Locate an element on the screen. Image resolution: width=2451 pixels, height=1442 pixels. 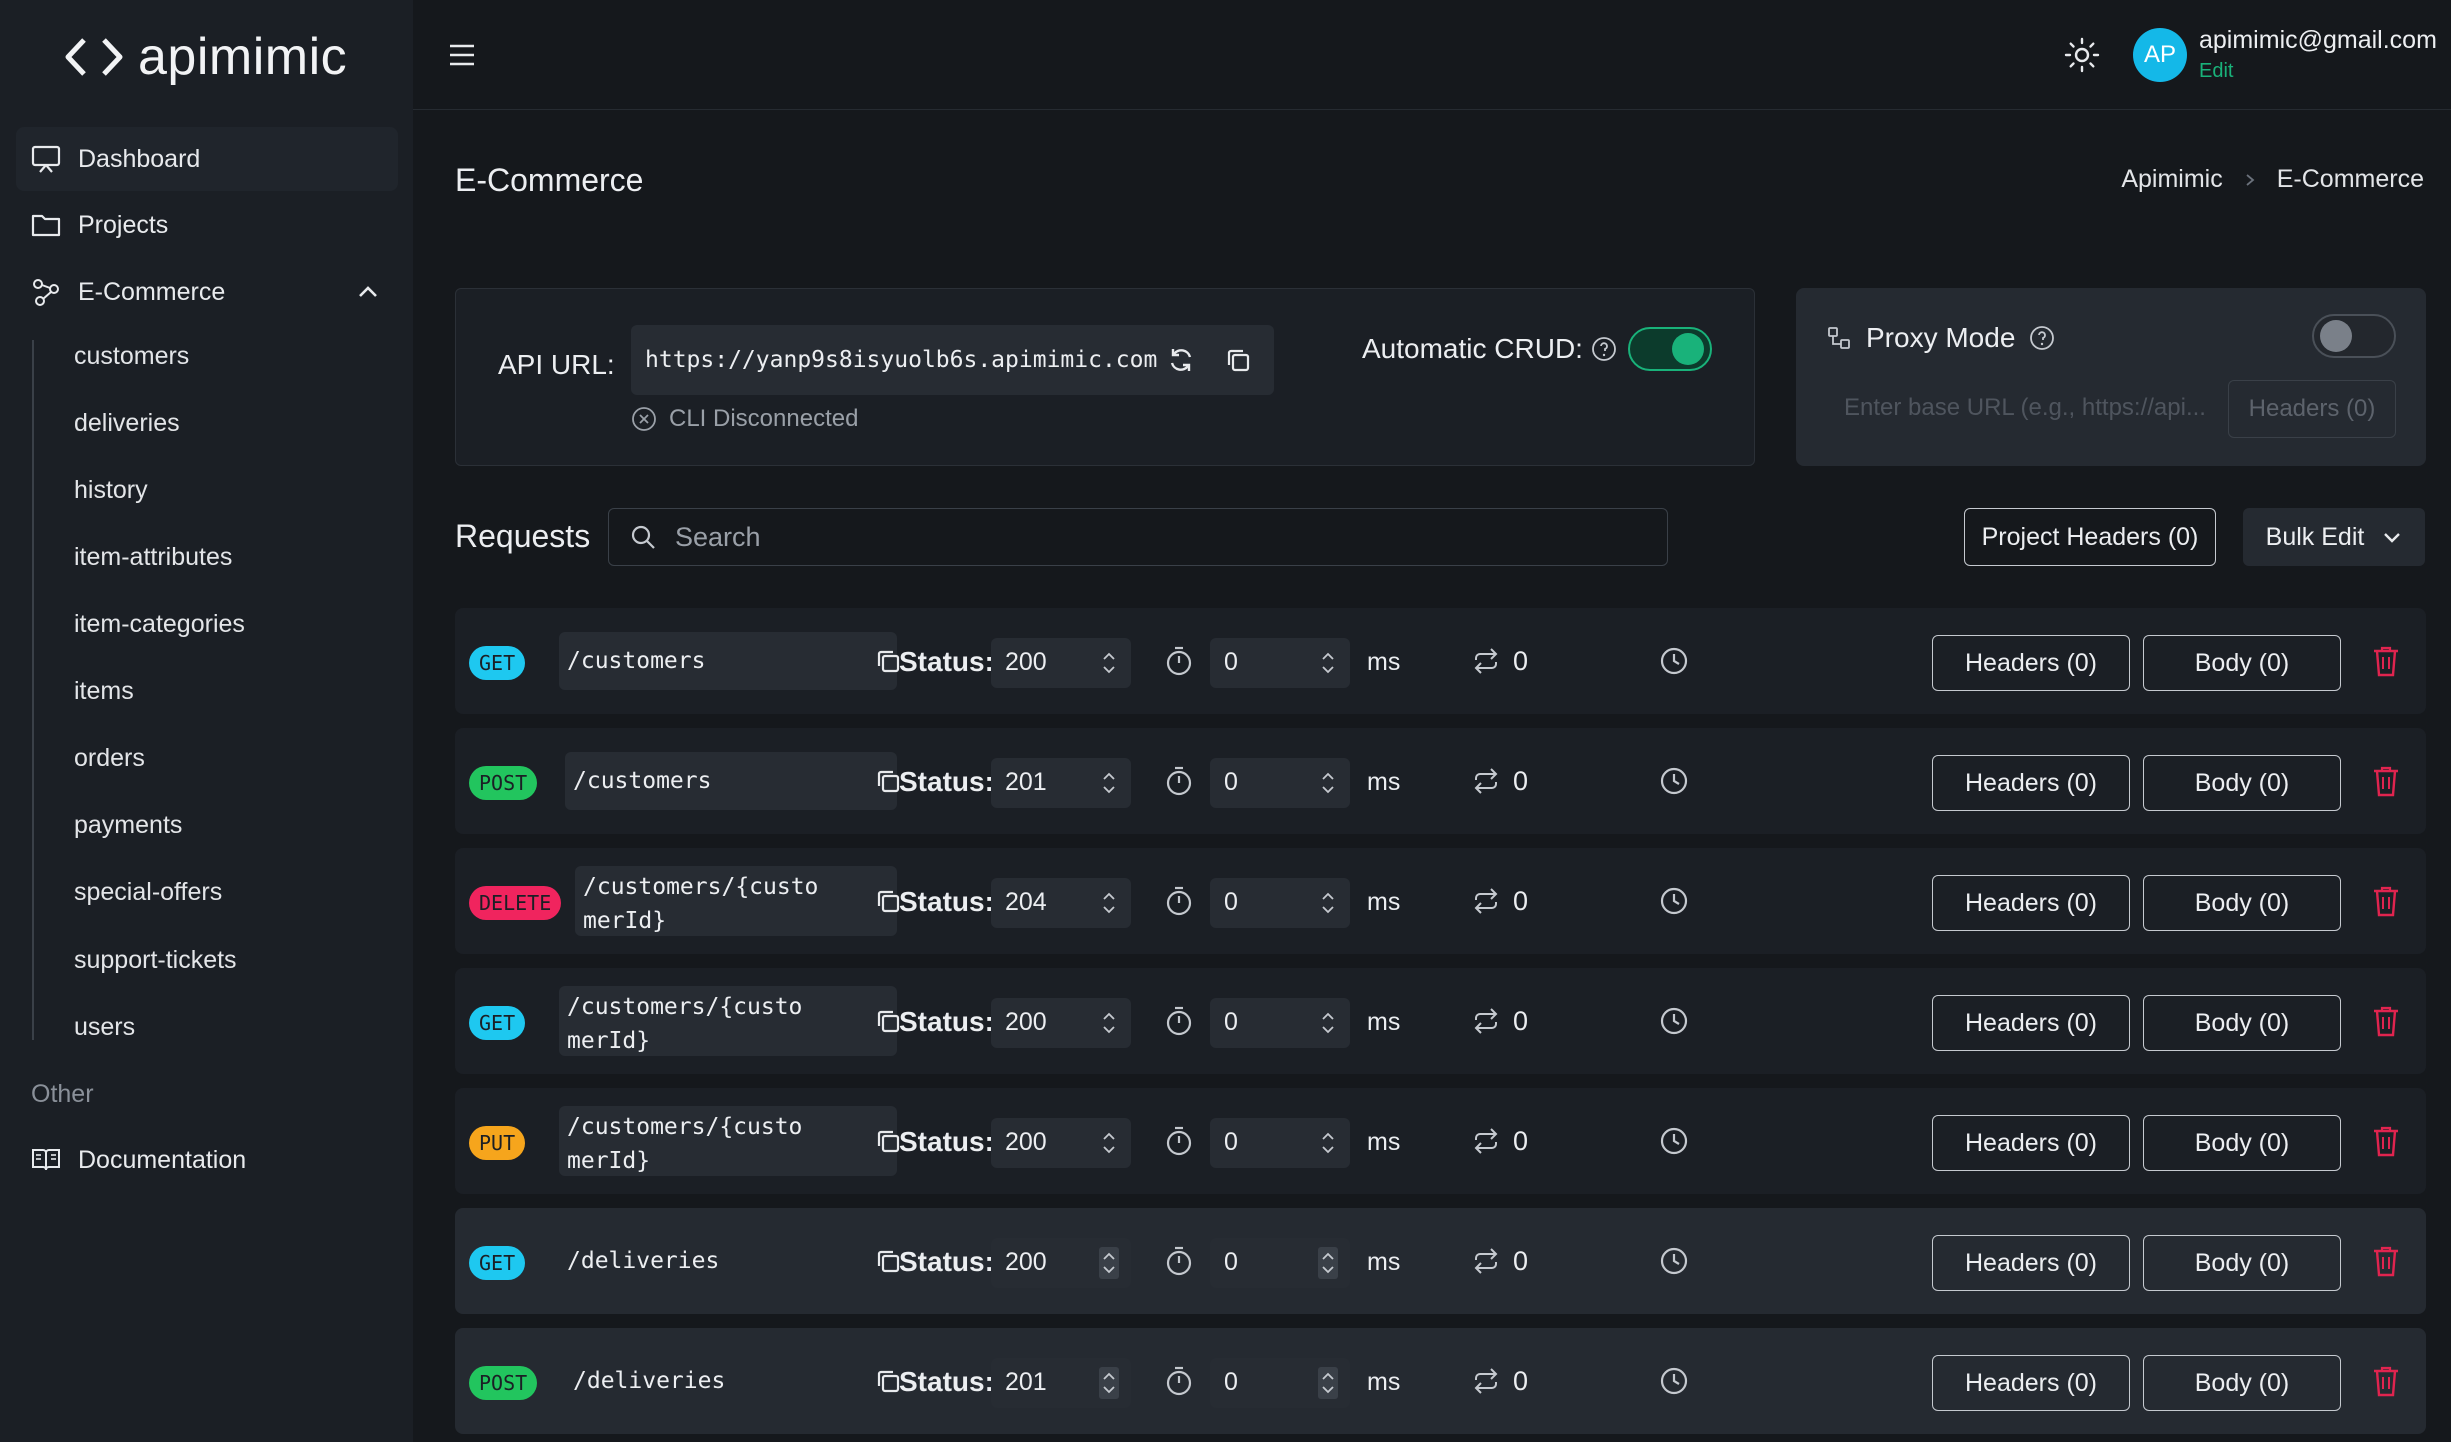
sidebar-subitem-item-attributes: item-attributes is located at coordinates (153, 557).